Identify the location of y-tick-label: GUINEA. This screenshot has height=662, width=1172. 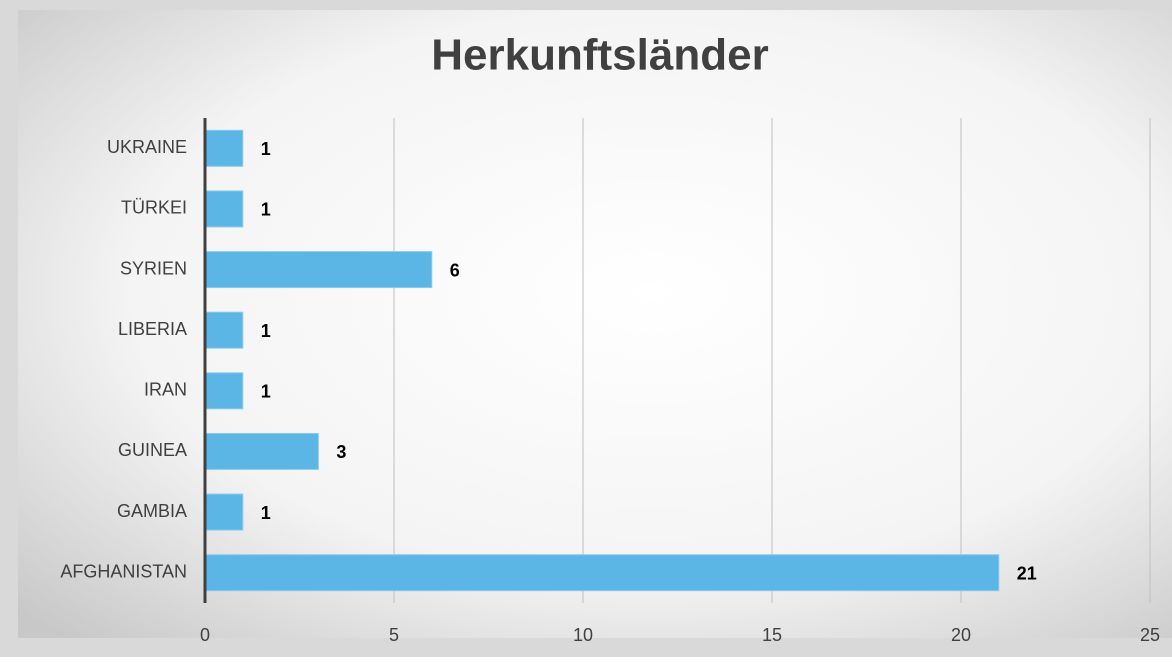
(152, 450).